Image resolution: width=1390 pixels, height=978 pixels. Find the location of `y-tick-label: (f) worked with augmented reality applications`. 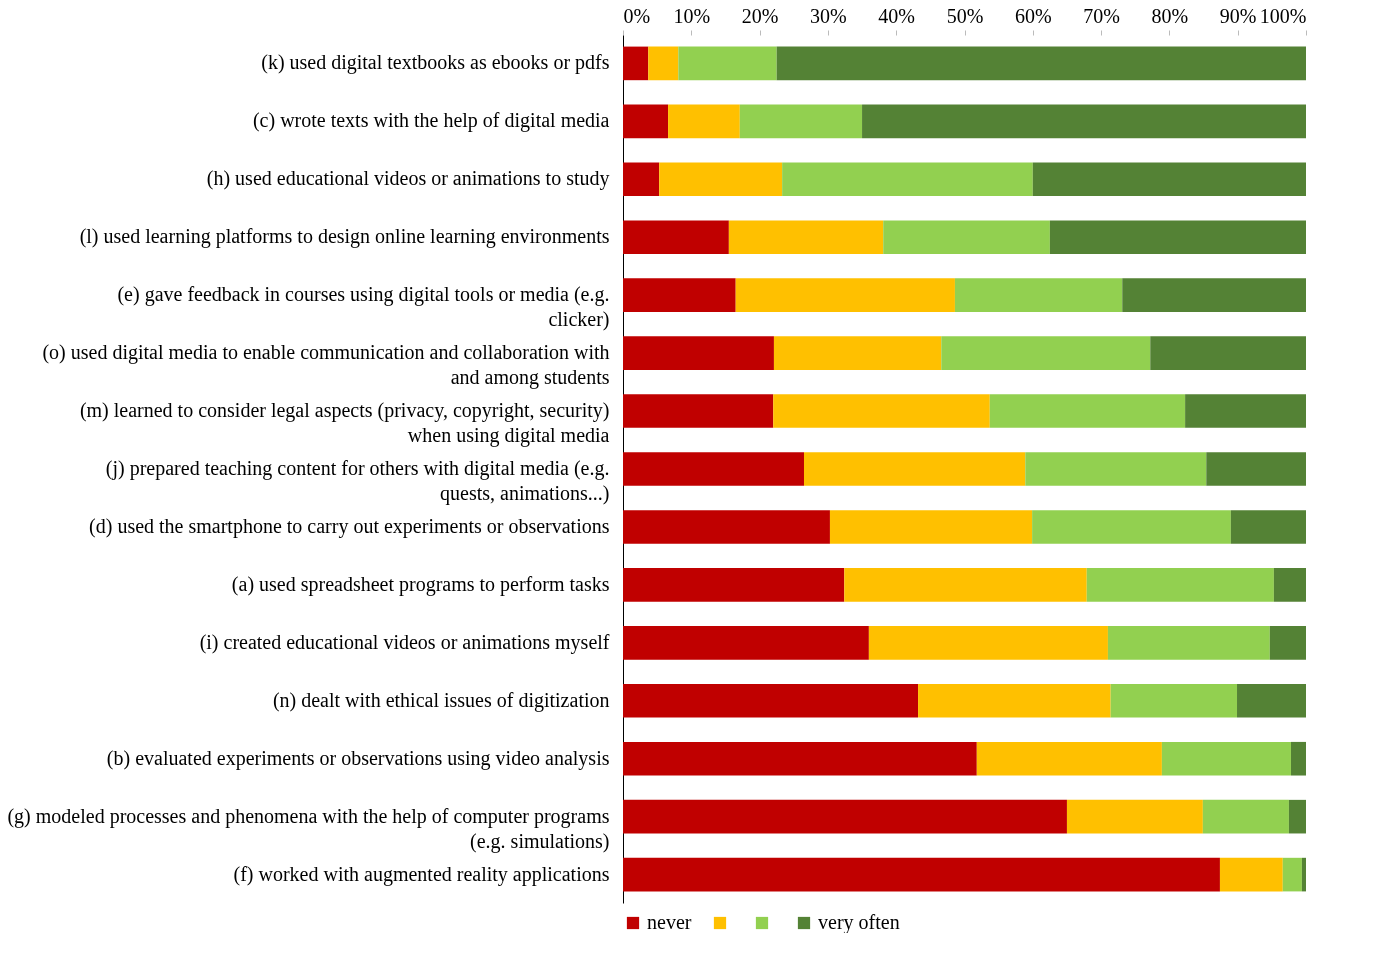

y-tick-label: (f) worked with augmented reality applications is located at coordinates (421, 874).